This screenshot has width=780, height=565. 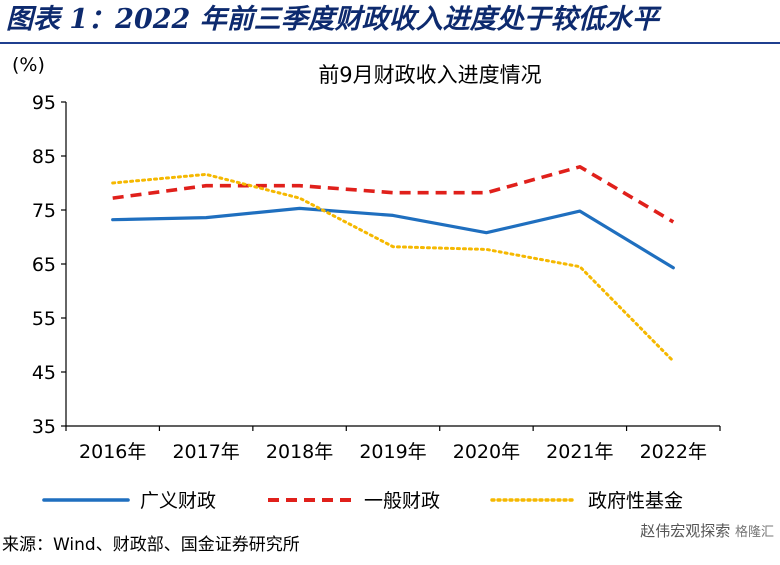 What do you see at coordinates (390, 43) in the screenshot?
I see `title-divider` at bounding box center [390, 43].